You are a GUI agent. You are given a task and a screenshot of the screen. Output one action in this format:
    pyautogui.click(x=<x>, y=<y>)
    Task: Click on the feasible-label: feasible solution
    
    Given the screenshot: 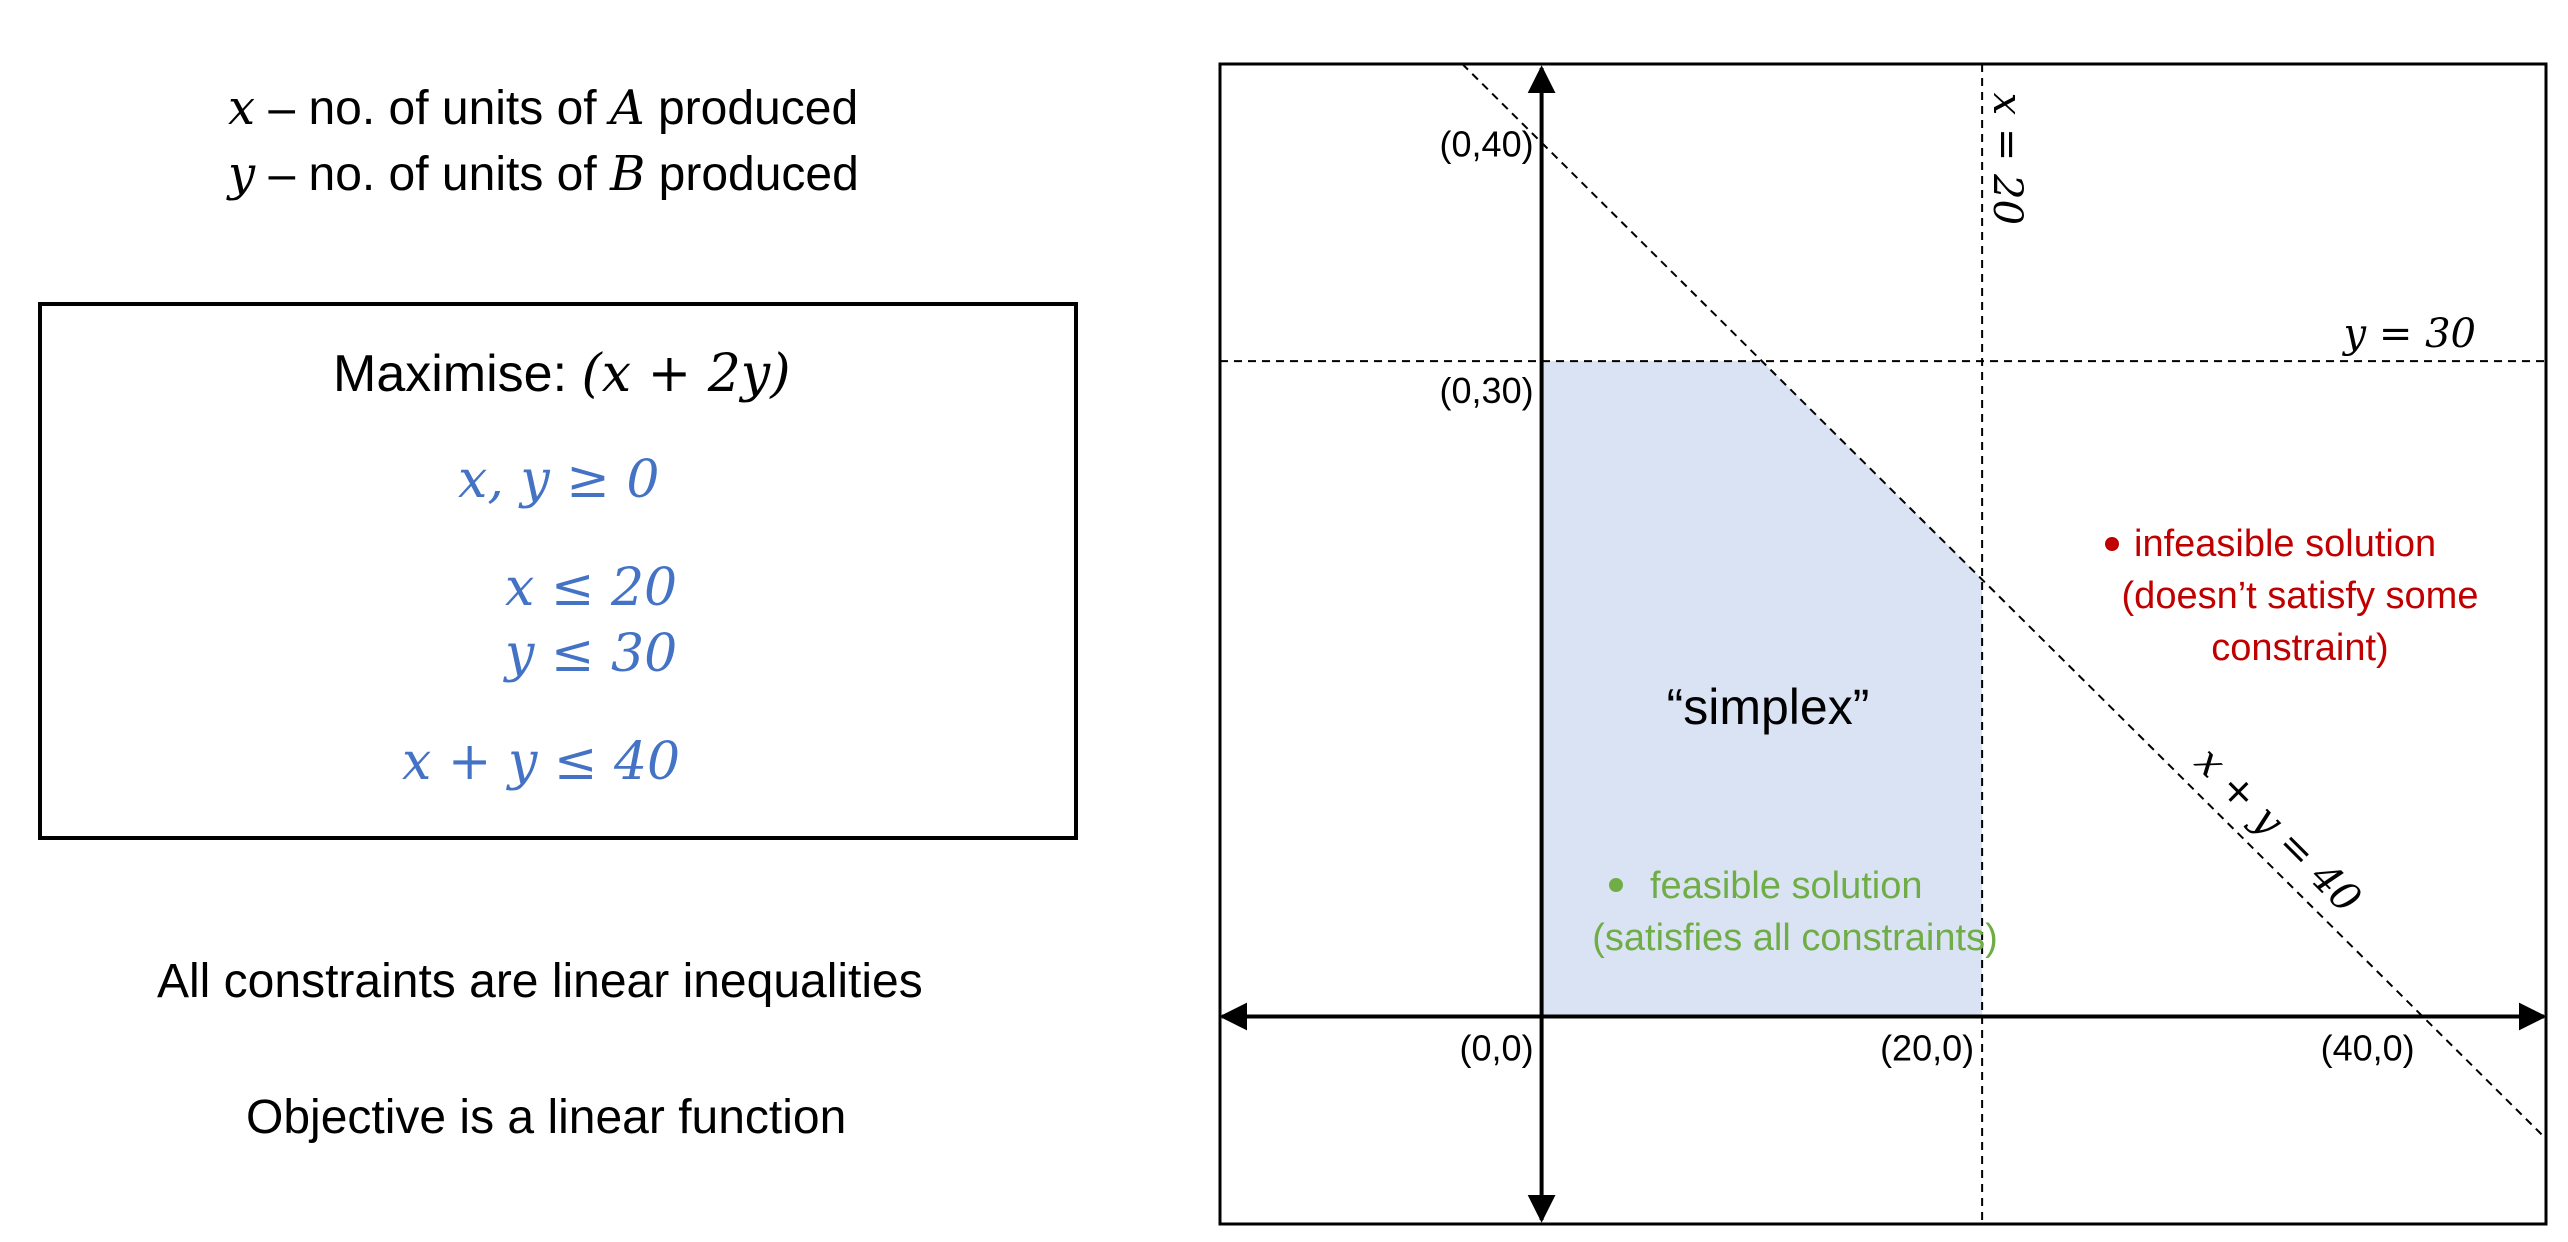 What is the action you would take?
    pyautogui.click(x=1786, y=886)
    